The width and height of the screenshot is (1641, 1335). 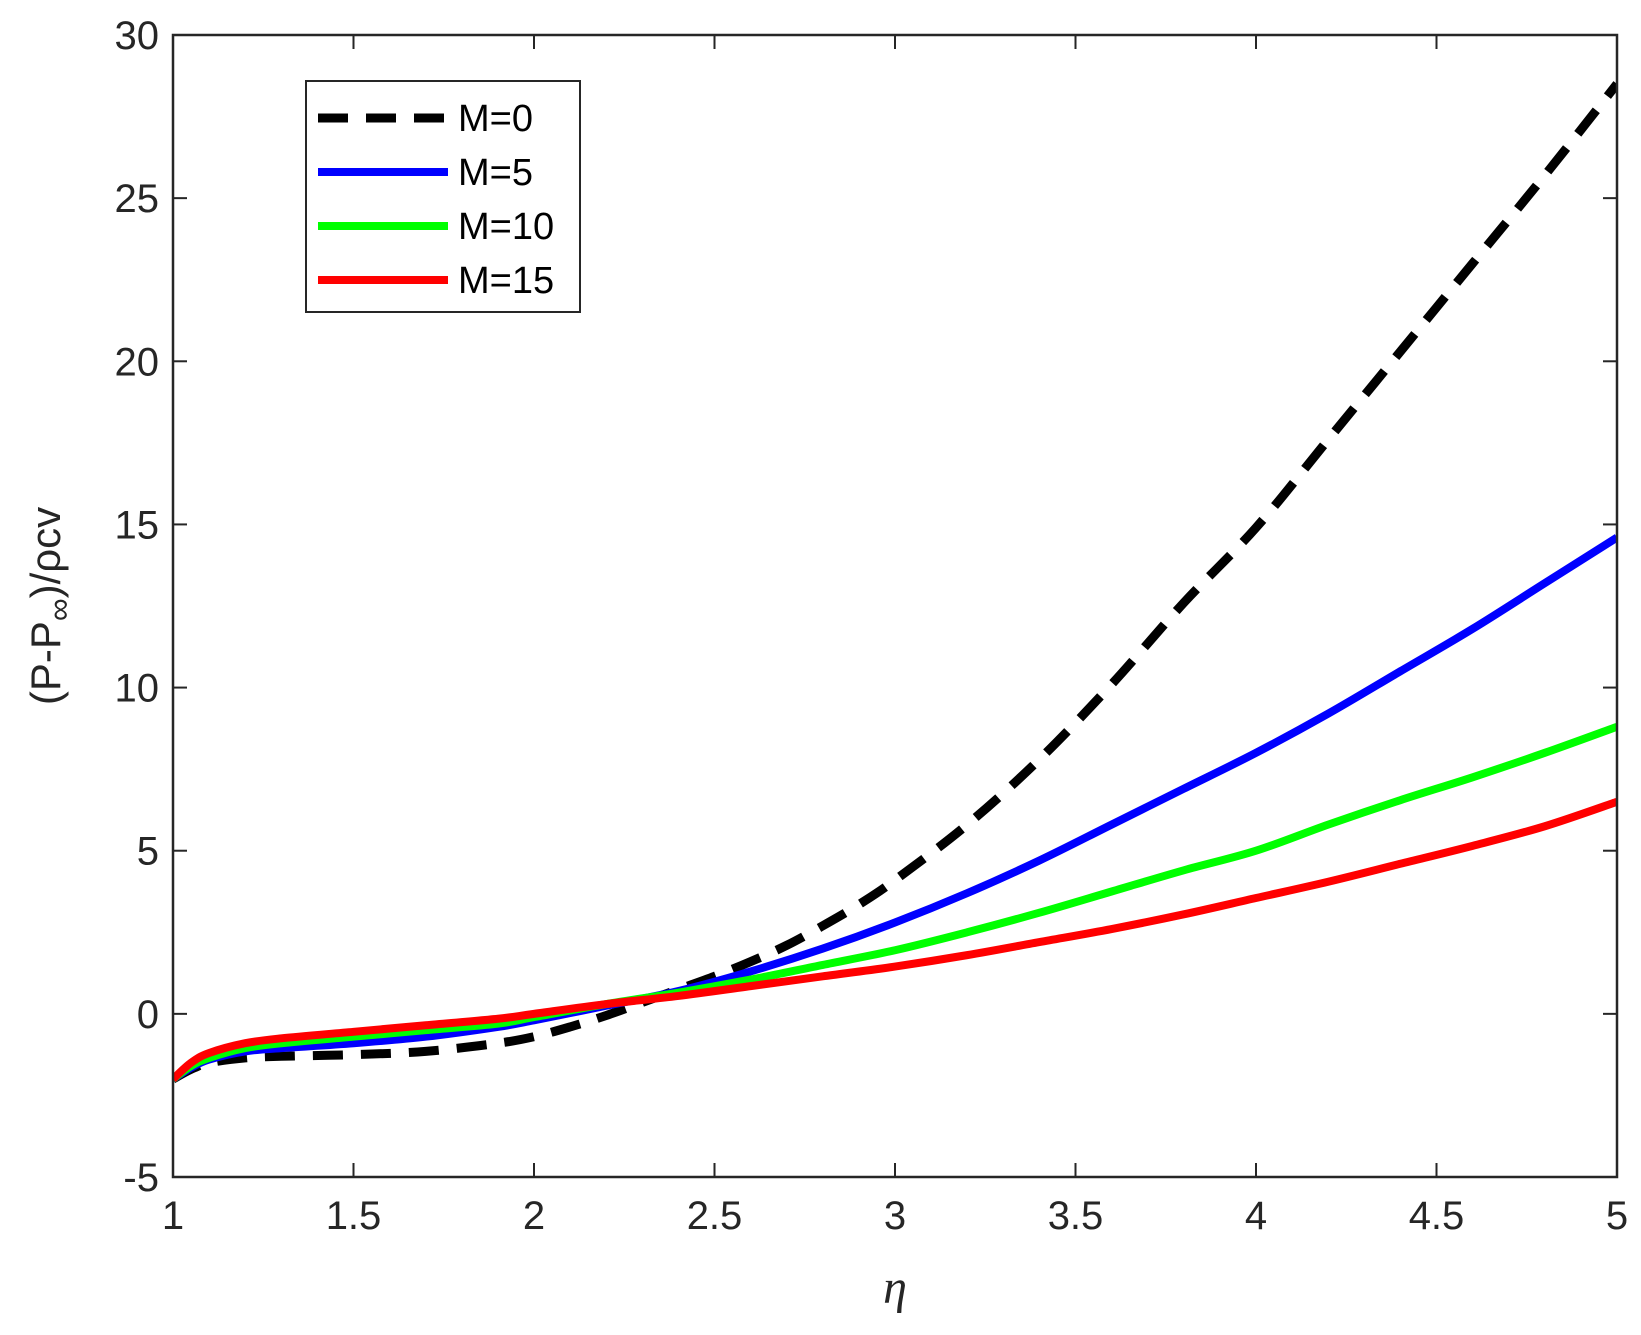 What do you see at coordinates (137, 689) in the screenshot?
I see `y-tick-label: 10` at bounding box center [137, 689].